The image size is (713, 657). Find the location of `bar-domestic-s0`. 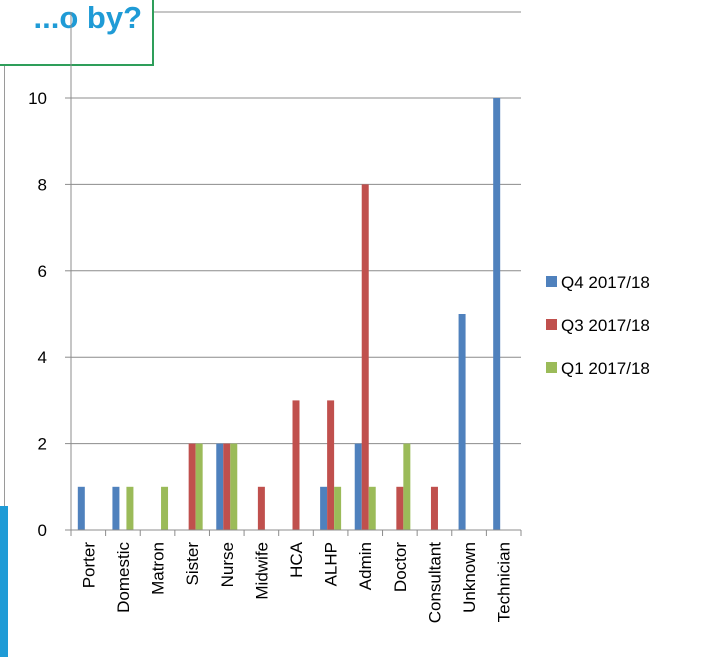

bar-domestic-s0 is located at coordinates (116, 508).